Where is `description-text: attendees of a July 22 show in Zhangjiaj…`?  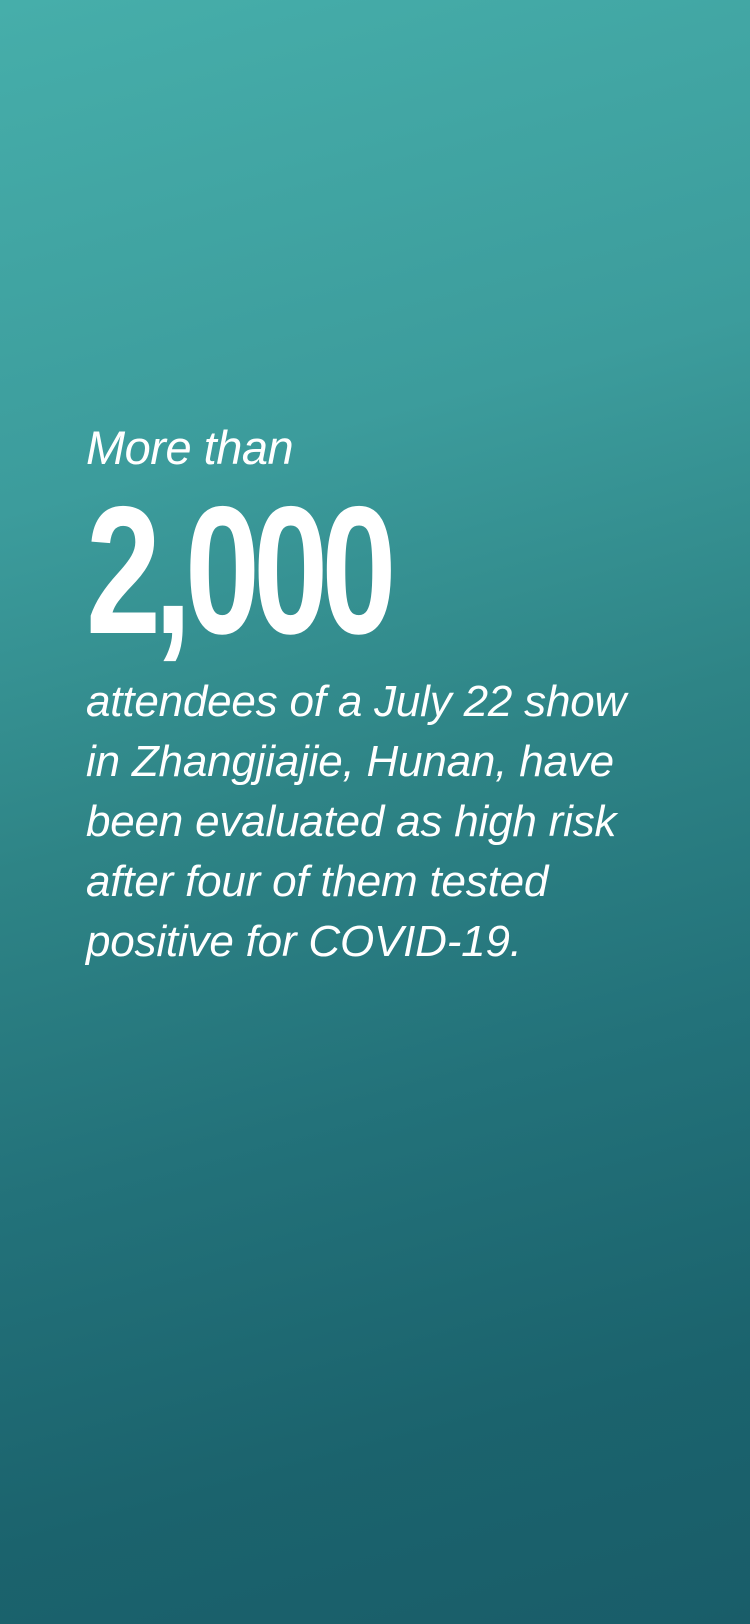 description-text: attendees of a July 22 show in Zhangjiaj… is located at coordinates (386, 822).